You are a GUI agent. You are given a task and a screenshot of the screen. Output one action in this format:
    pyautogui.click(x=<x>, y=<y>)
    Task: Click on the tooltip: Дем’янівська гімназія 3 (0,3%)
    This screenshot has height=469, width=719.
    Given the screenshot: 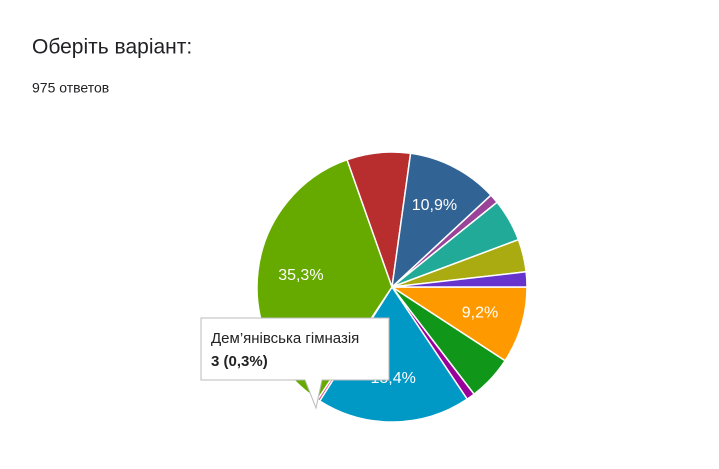 What is the action you would take?
    pyautogui.click(x=295, y=363)
    